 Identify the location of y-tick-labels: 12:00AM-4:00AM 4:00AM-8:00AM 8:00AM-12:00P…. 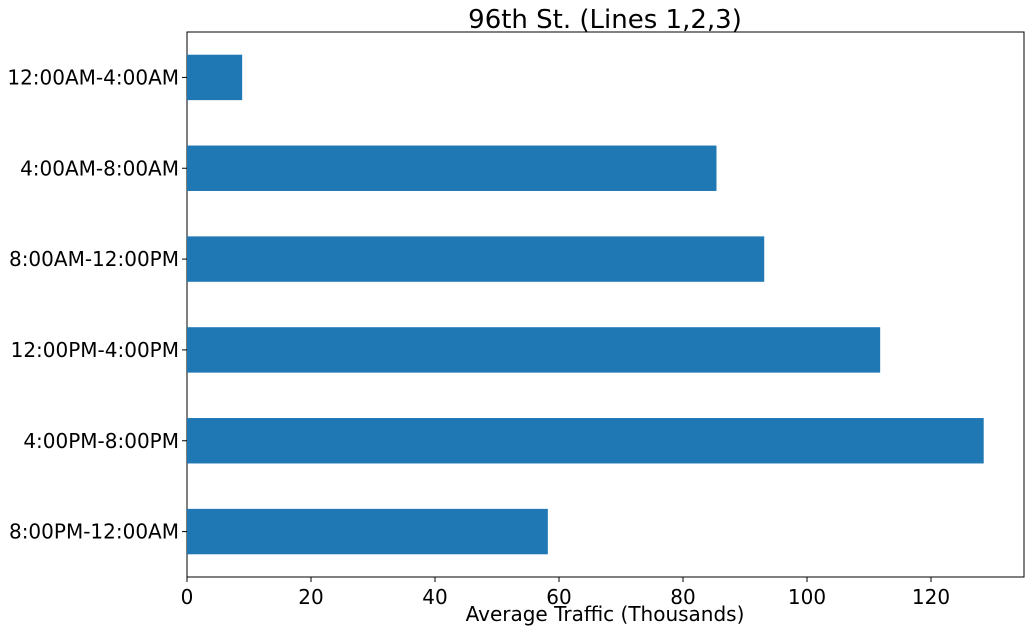
(97, 304).